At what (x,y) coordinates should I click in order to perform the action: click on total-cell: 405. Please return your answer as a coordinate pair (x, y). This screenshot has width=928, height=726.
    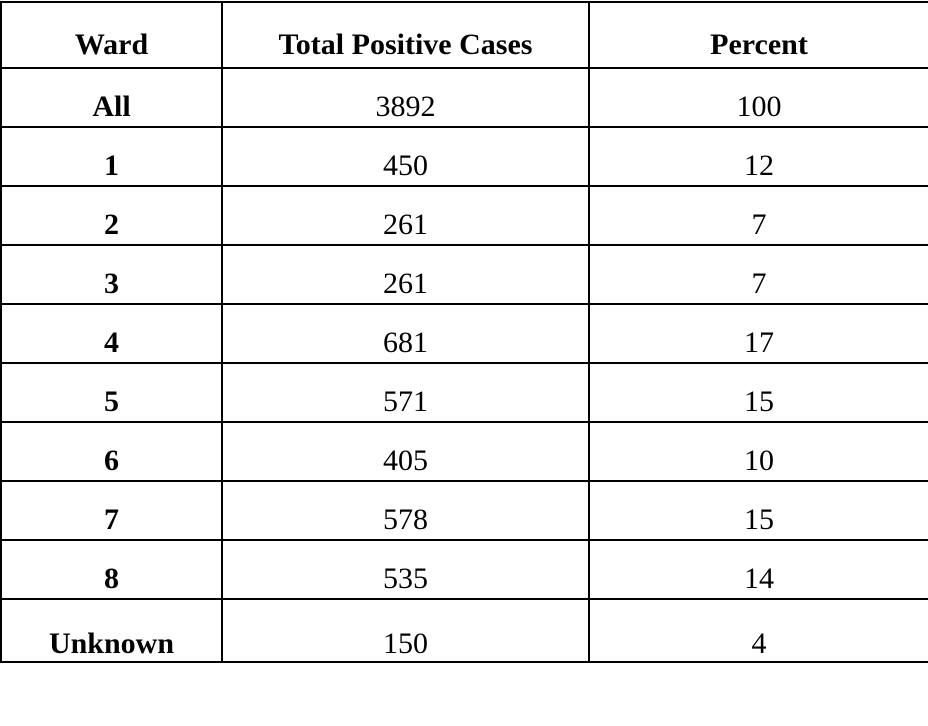
    Looking at the image, I should click on (405, 451).